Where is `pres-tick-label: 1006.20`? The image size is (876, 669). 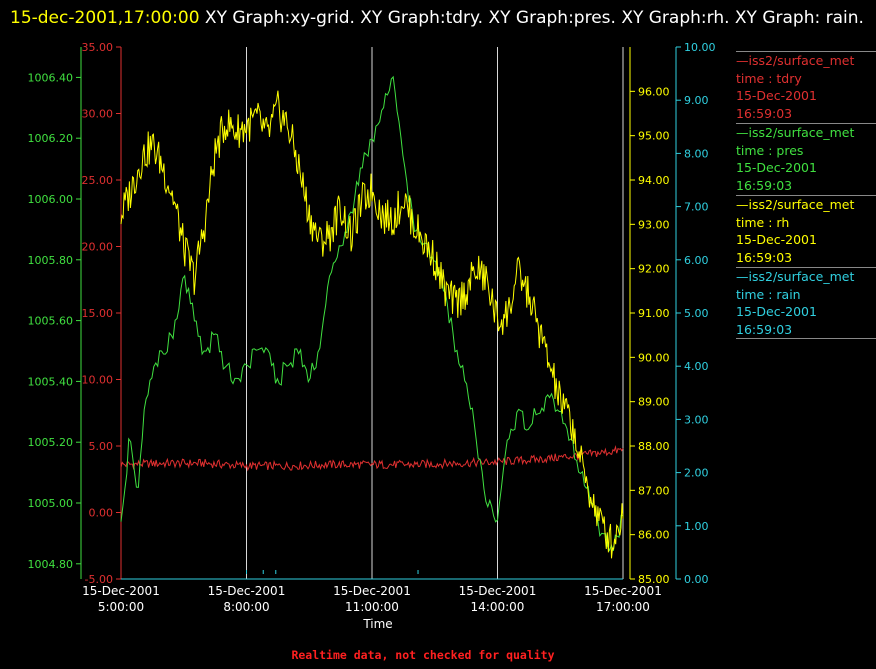 pres-tick-label: 1006.20 is located at coordinates (51, 138).